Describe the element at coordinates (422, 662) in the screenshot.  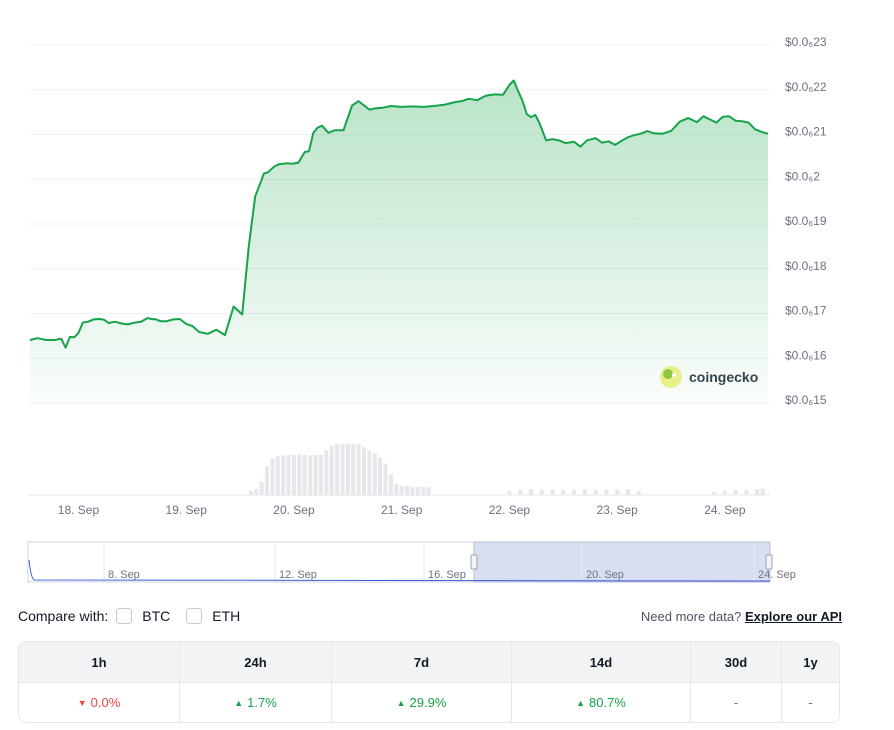
I see `header-7d: 7d` at that location.